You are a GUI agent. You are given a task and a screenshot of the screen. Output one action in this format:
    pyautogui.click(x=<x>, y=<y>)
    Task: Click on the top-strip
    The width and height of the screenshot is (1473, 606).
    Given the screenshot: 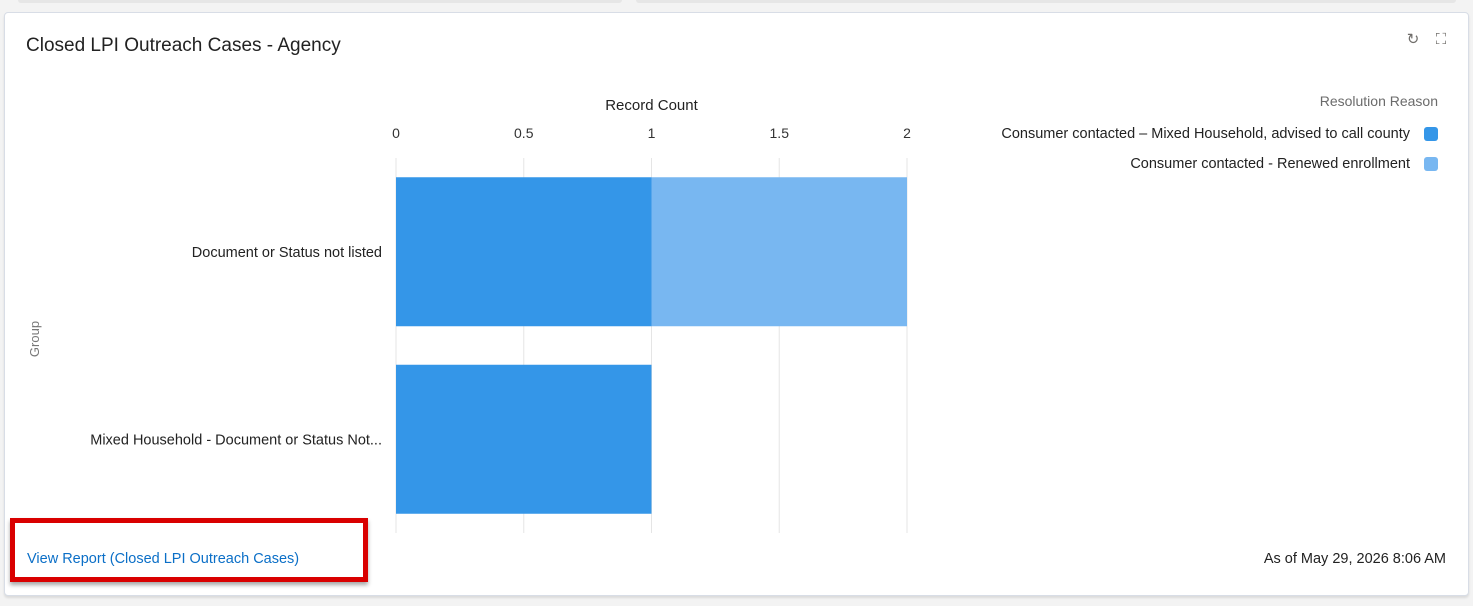 What is the action you would take?
    pyautogui.click(x=736, y=5)
    